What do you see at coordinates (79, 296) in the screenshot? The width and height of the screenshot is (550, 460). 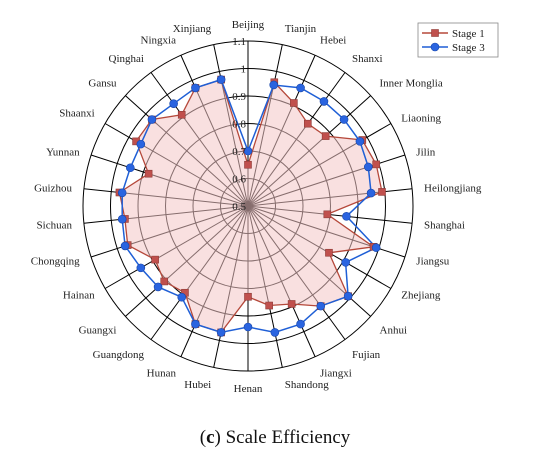 I see `category-label-hainan: Hainan` at bounding box center [79, 296].